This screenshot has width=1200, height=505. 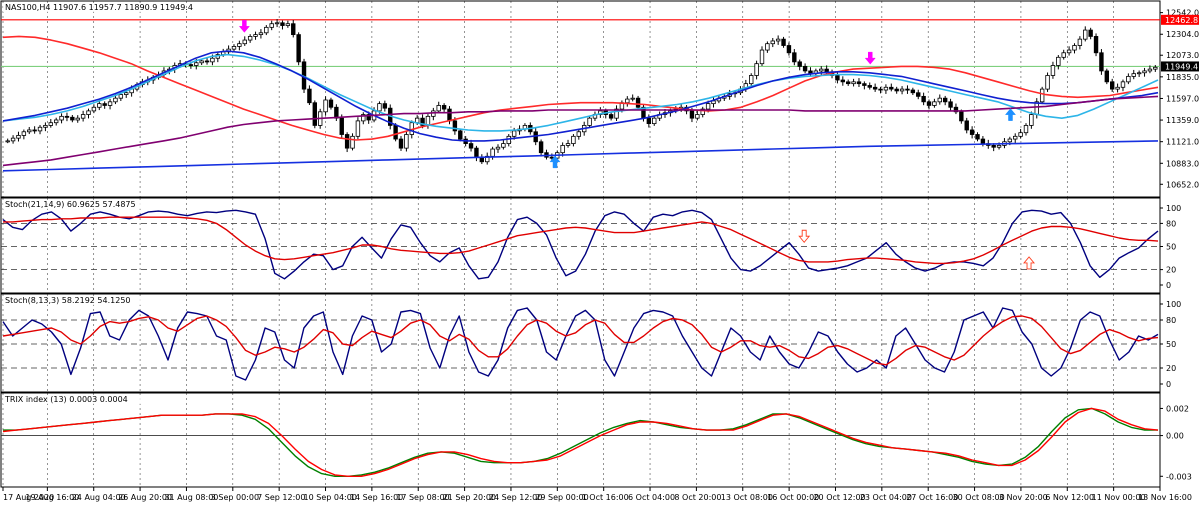 What do you see at coordinates (70, 204) in the screenshot?
I see `stoch1-header: Stoch(21,14,9) 60.9625 57.4875` at bounding box center [70, 204].